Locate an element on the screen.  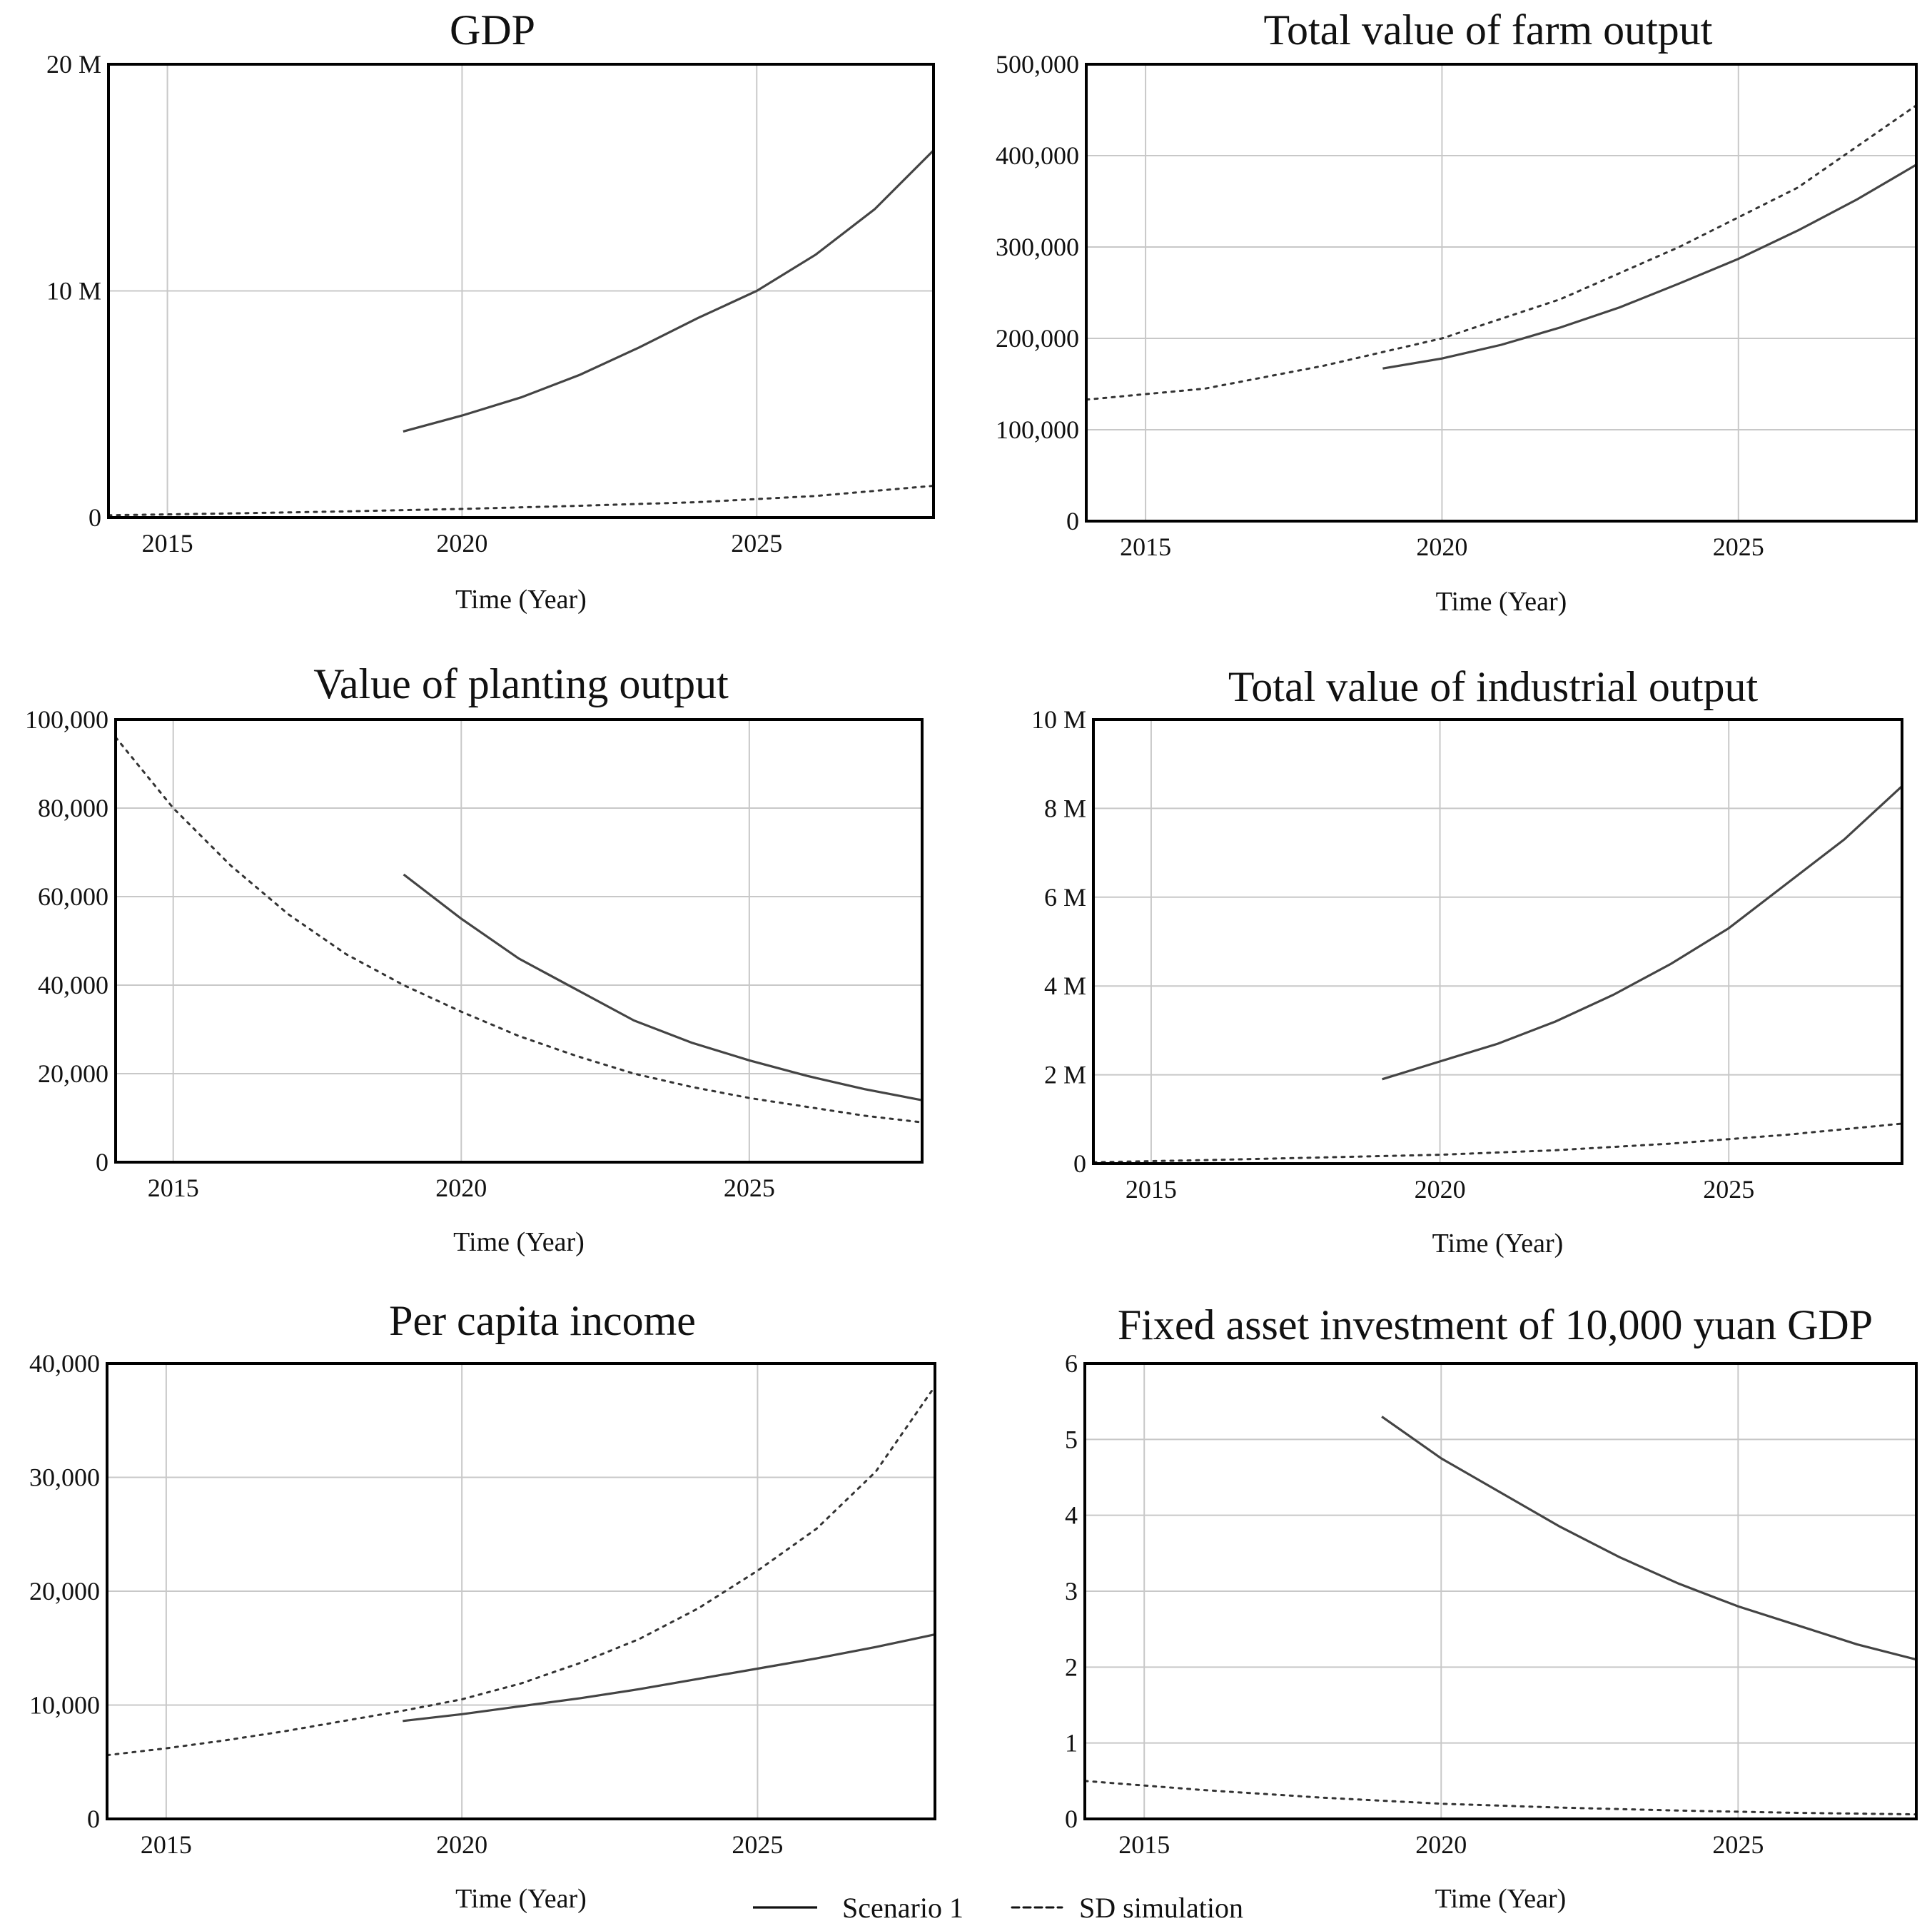
chart-1-xlabel: Time (Year) is located at coordinates (521, 600).